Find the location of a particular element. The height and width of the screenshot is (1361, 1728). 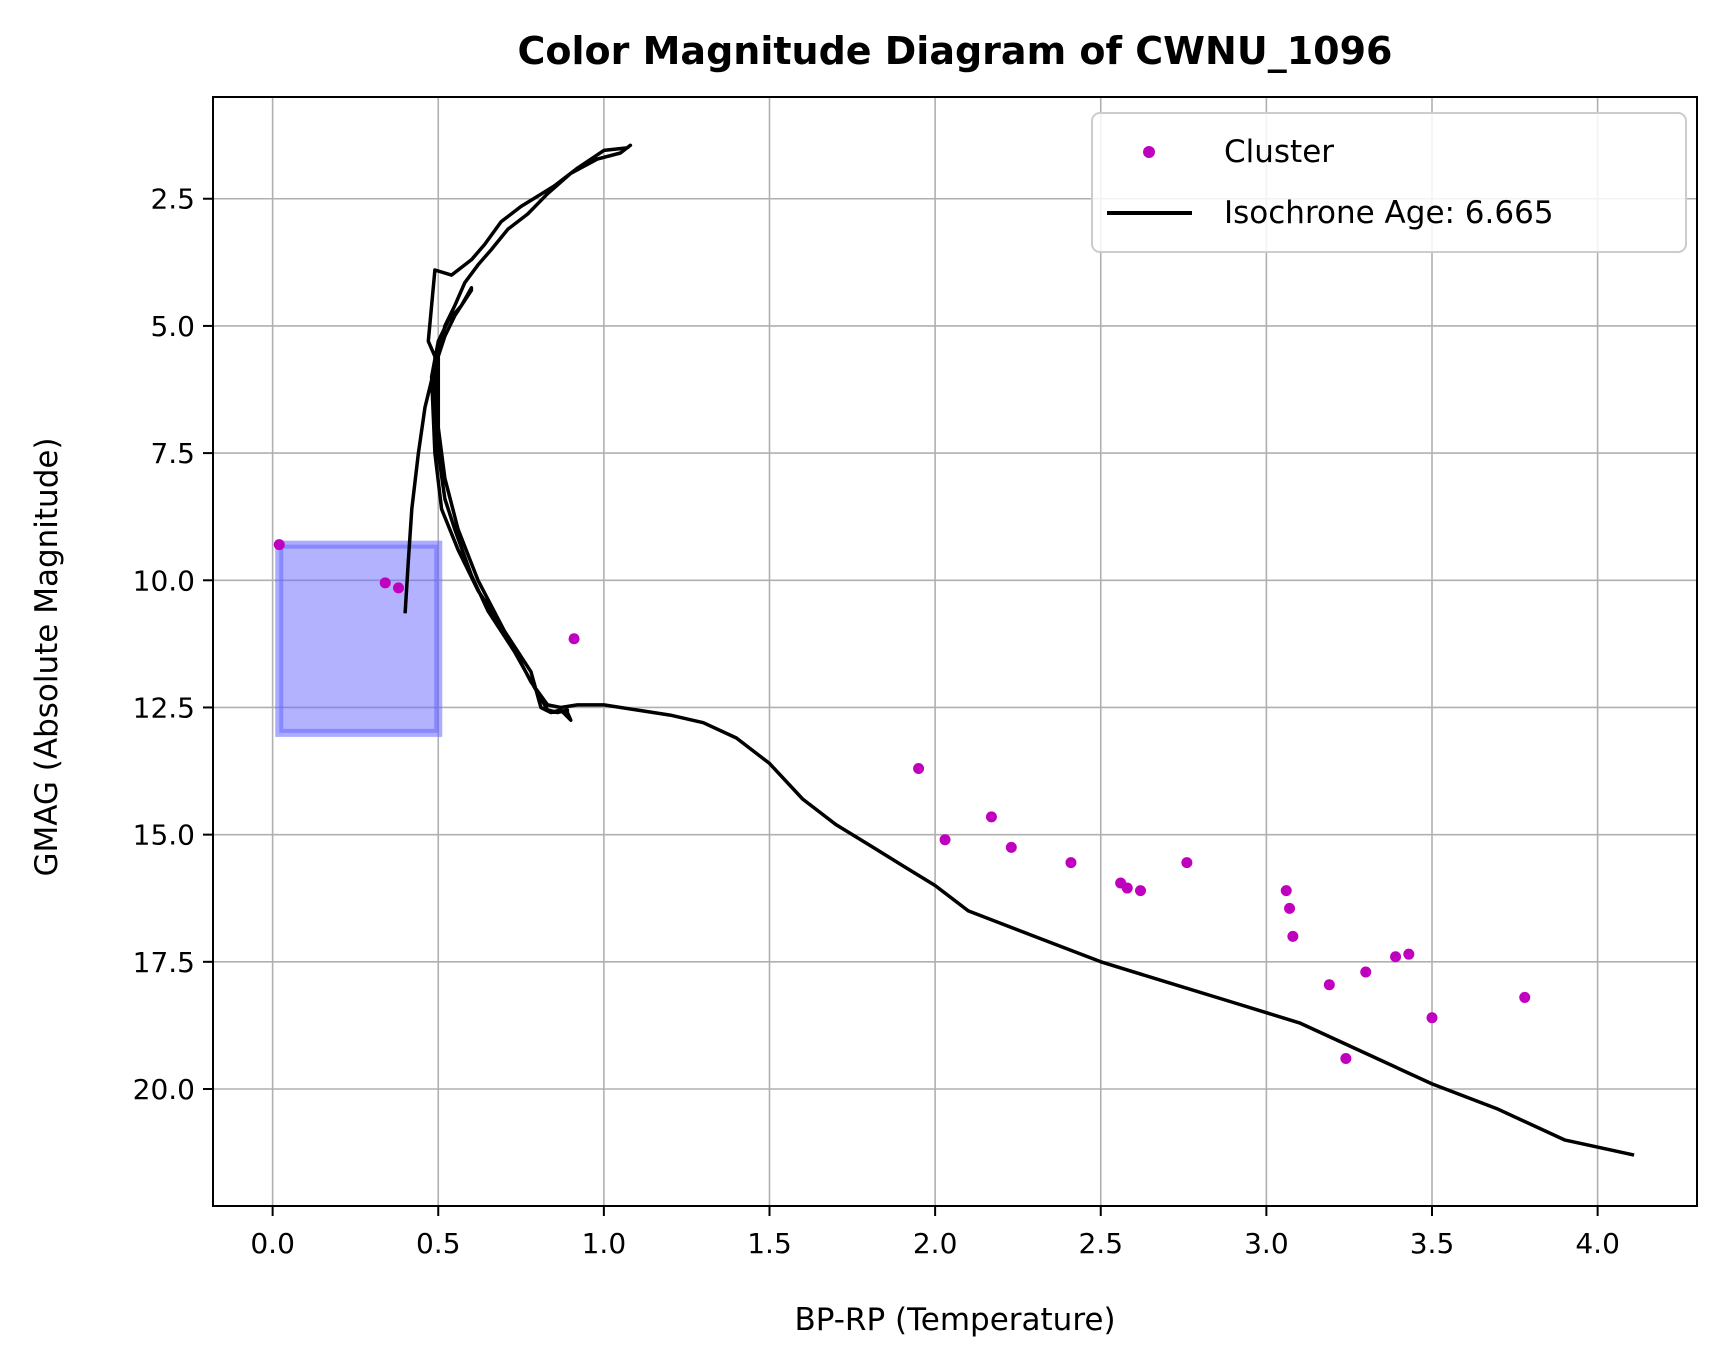

y-tick-label: 7.5 is located at coordinates (172, 453).